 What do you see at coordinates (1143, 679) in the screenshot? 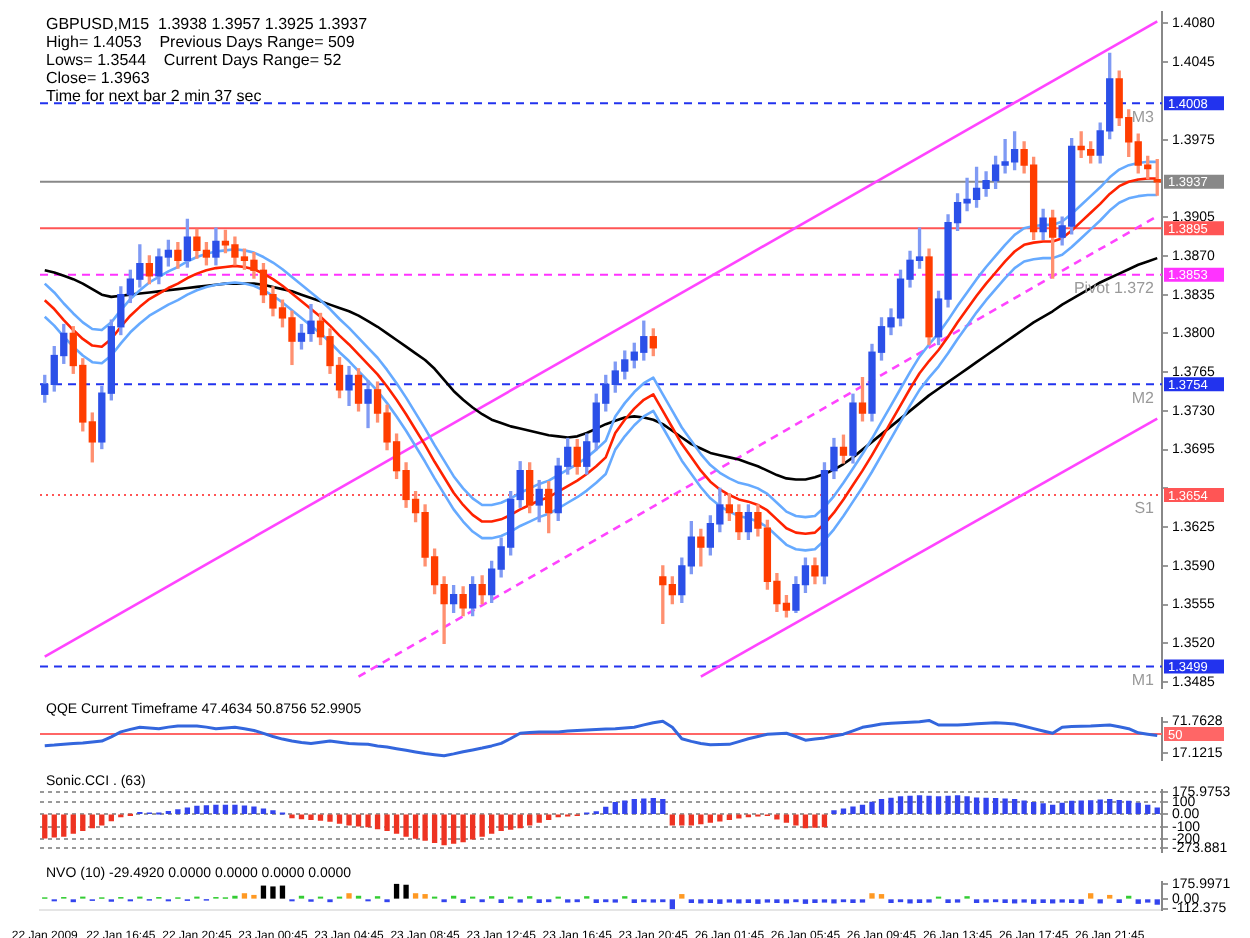
I see `annotation: M1` at bounding box center [1143, 679].